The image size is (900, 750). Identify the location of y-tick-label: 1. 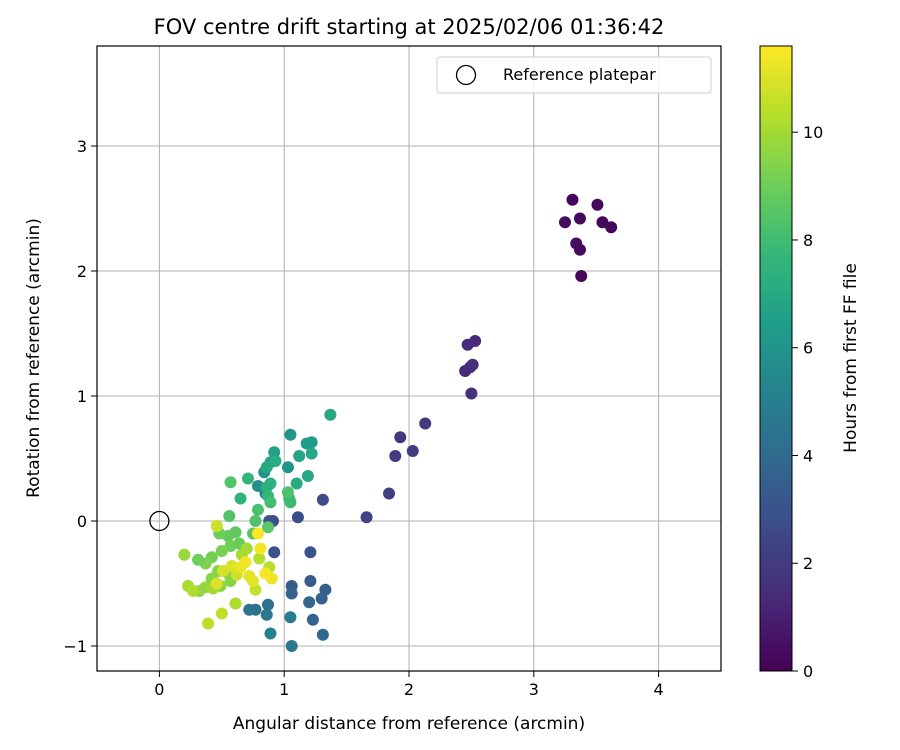
(82, 396).